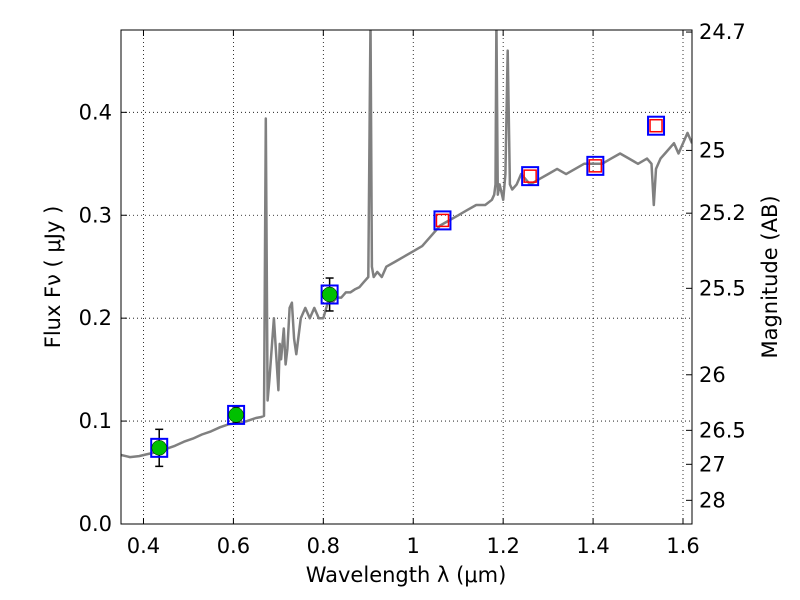 This screenshot has height=600, width=800. Describe the element at coordinates (722, 288) in the screenshot. I see `right-tick-label: 25.5` at that location.